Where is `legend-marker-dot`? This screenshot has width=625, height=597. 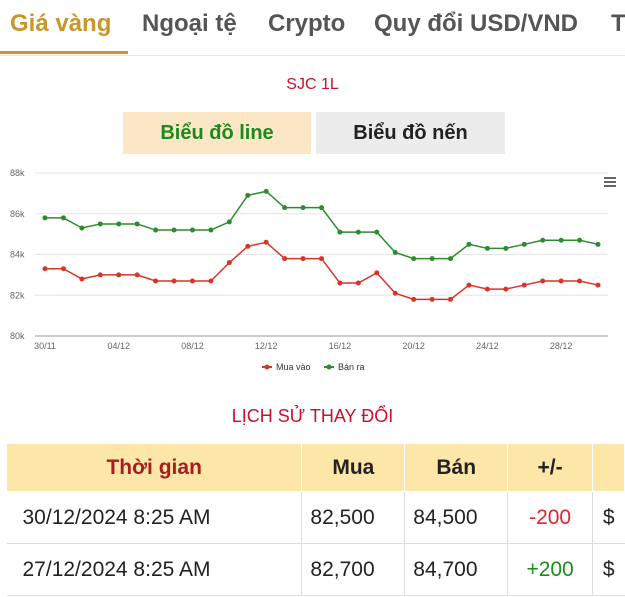 legend-marker-dot is located at coordinates (267, 367).